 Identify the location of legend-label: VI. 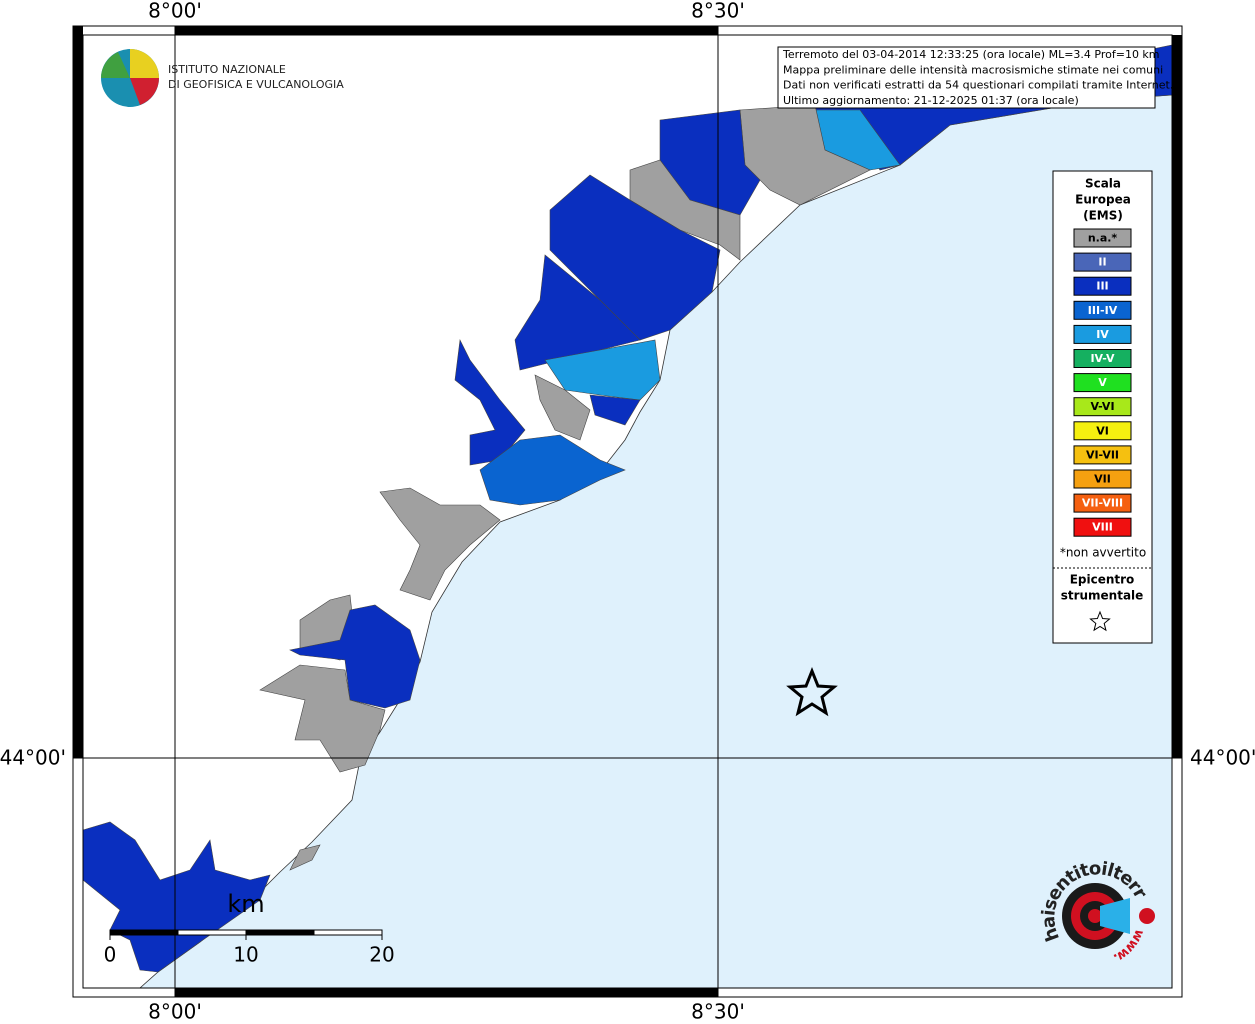
(1102, 430).